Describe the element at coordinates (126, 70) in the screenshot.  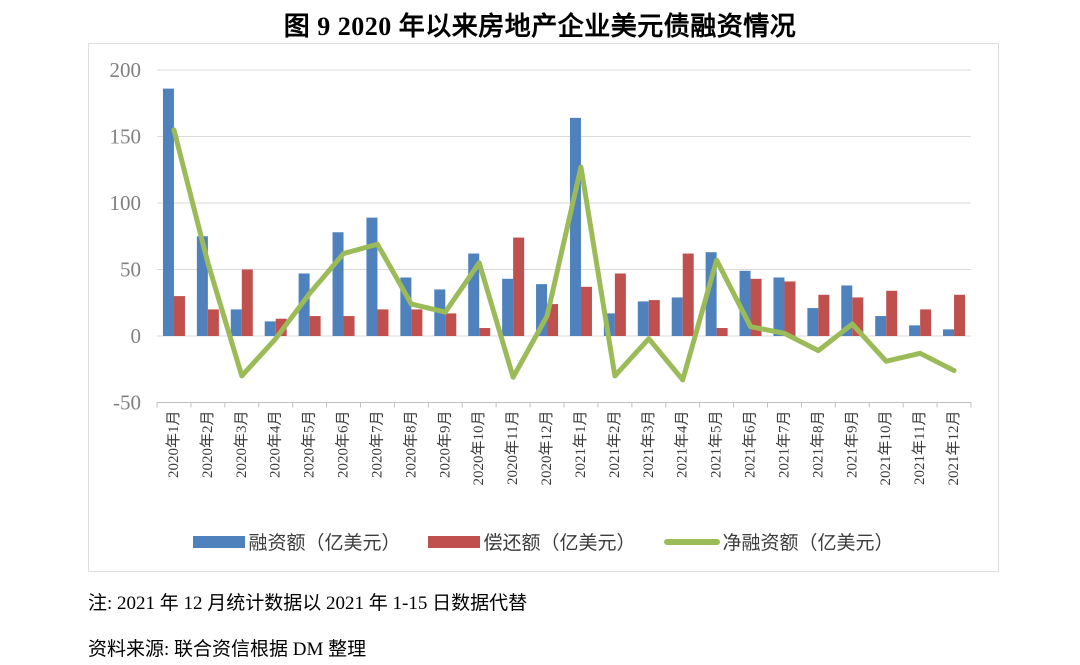
I see `svg-text: 200` at that location.